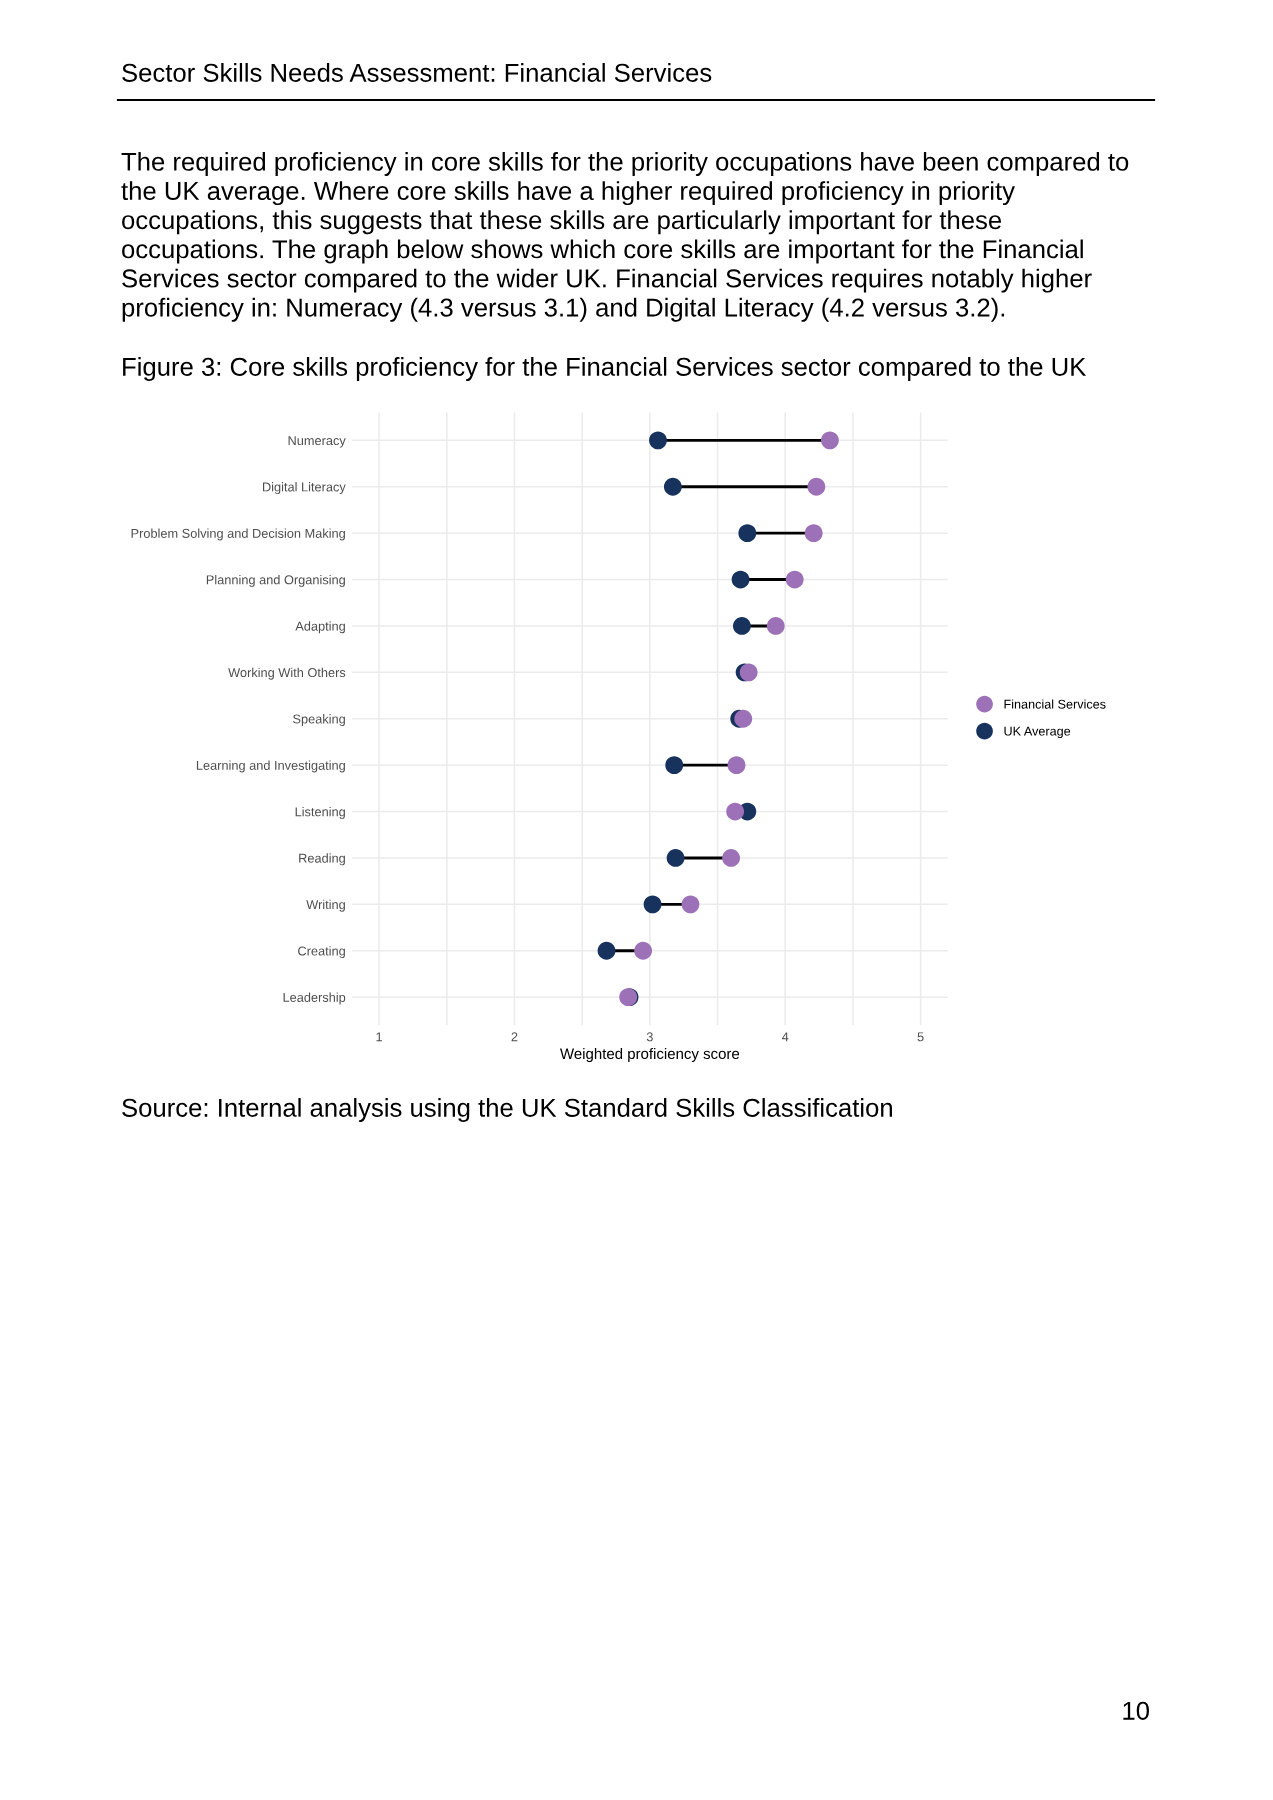 This screenshot has width=1273, height=1800. I want to click on x-tick-label: 1, so click(379, 1037).